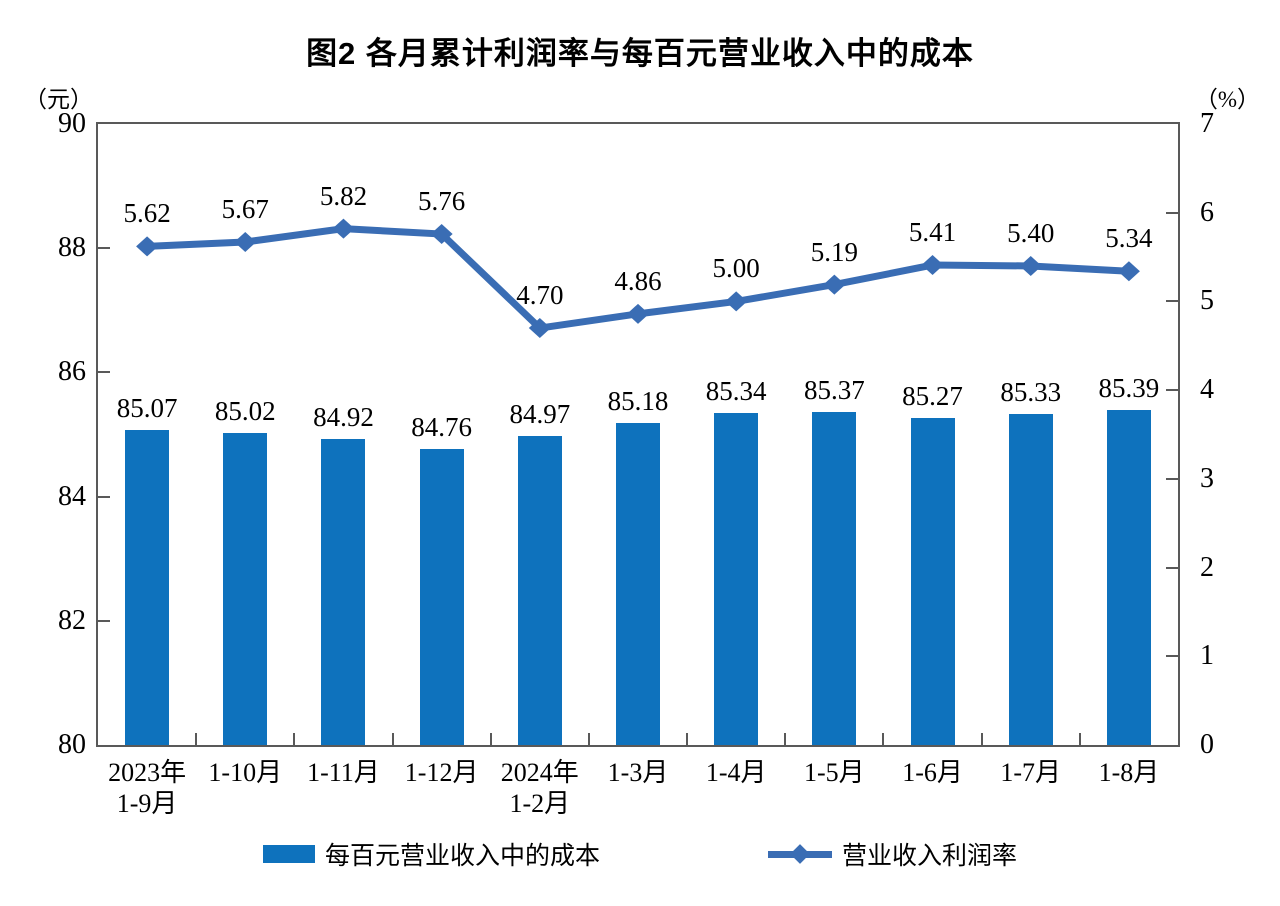 The width and height of the screenshot is (1280, 906). I want to click on x-axis-label: 1-8月, so click(1129, 772).